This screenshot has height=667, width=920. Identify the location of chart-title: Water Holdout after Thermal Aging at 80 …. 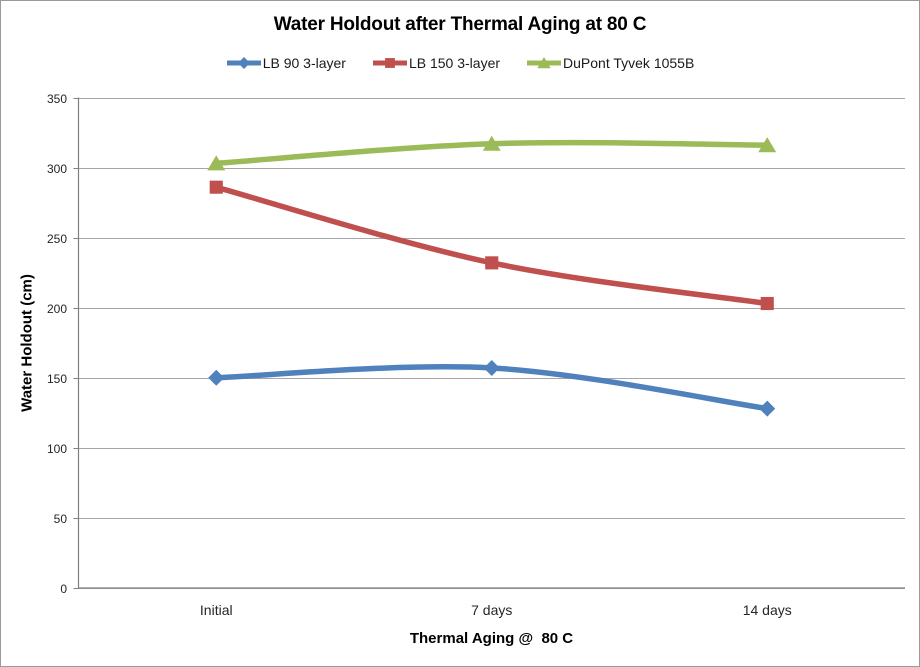
(460, 24).